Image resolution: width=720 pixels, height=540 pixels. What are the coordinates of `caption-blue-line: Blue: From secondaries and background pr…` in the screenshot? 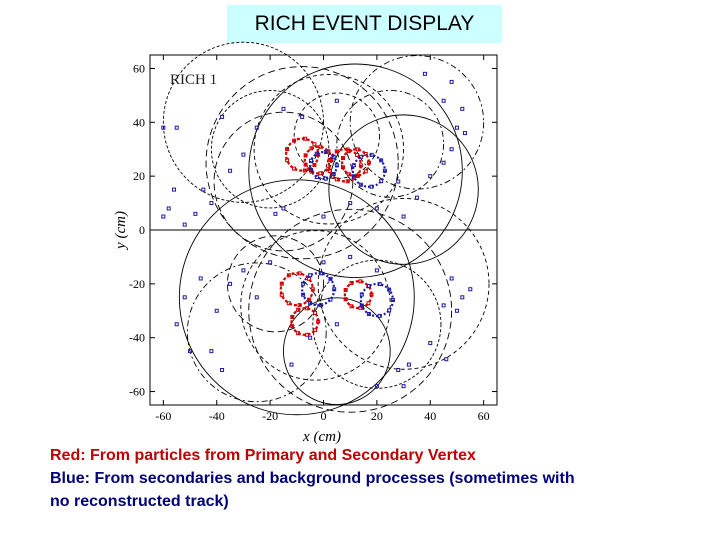 It's located at (312, 478).